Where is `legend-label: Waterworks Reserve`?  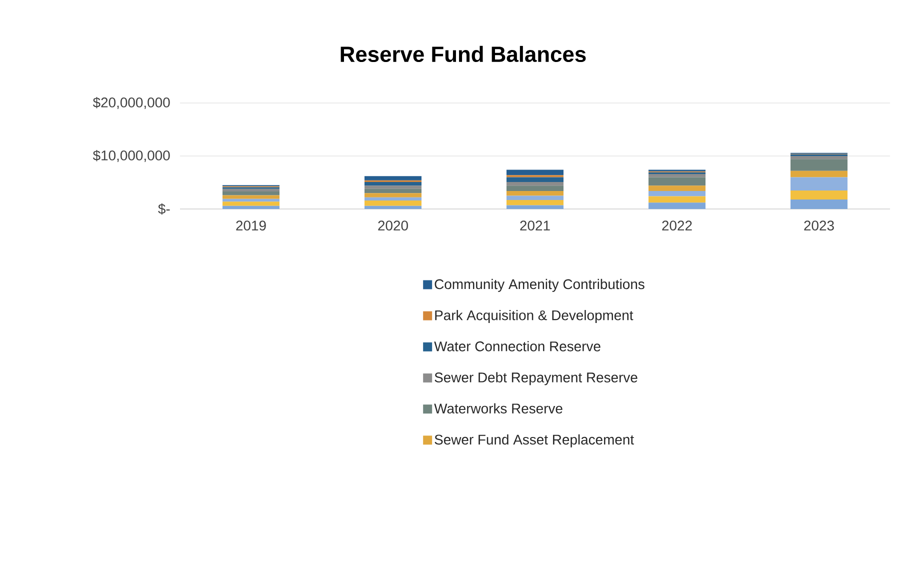 legend-label: Waterworks Reserve is located at coordinates (498, 408).